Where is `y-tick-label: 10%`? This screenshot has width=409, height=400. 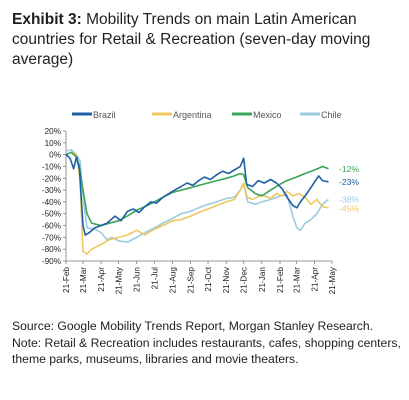 y-tick-label: 10% is located at coordinates (53, 143).